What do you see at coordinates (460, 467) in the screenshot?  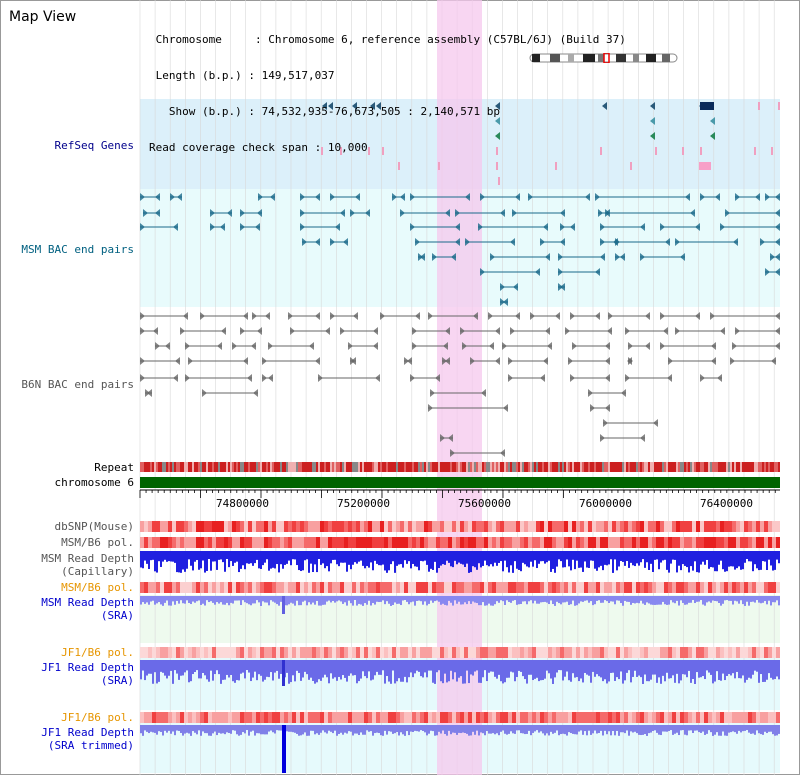 I see `repeat-track-bar` at bounding box center [460, 467].